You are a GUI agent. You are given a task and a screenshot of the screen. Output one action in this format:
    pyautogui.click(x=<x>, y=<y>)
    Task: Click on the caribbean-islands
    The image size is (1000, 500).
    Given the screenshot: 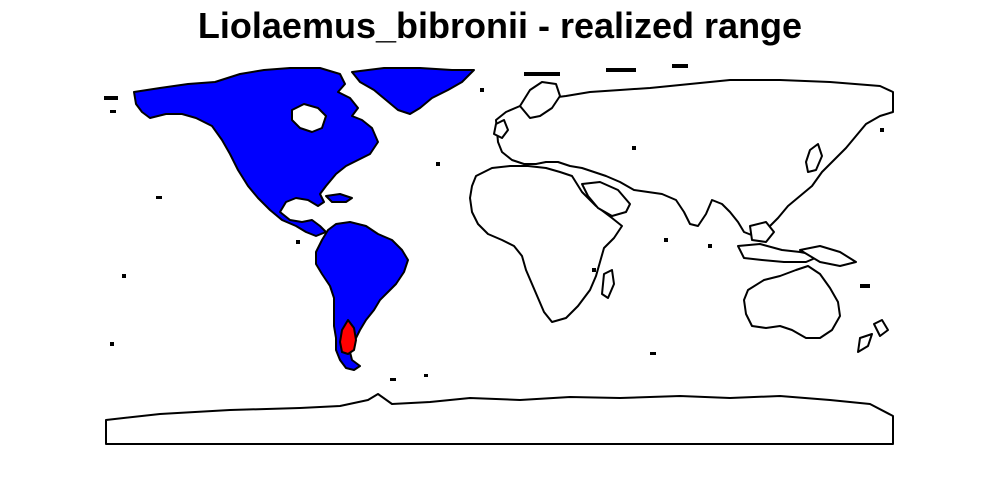 What is the action you would take?
    pyautogui.click(x=339, y=198)
    